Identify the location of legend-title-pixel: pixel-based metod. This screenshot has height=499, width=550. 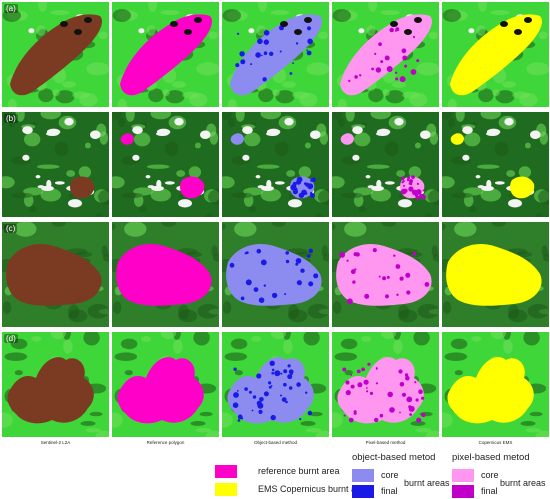
(491, 457).